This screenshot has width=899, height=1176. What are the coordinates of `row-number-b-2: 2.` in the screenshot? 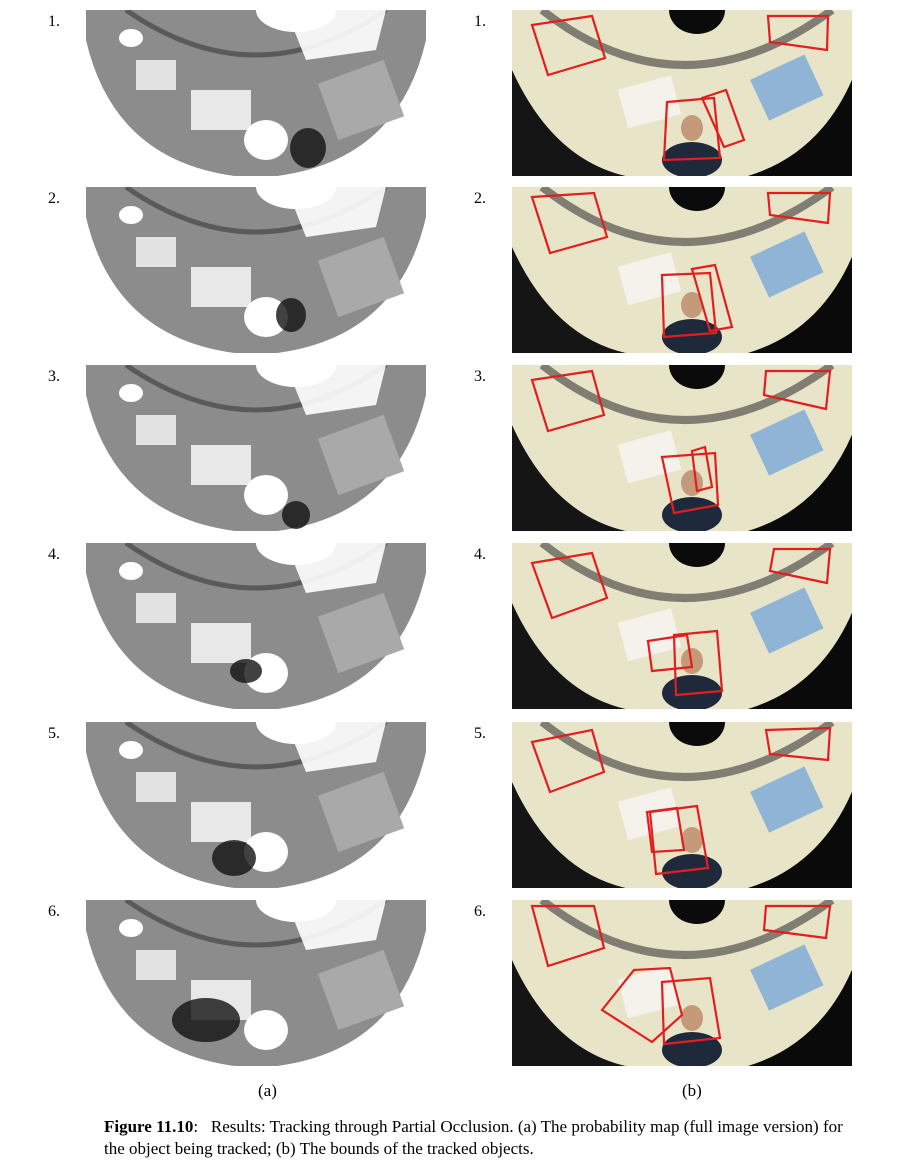 It's located at (480, 198).